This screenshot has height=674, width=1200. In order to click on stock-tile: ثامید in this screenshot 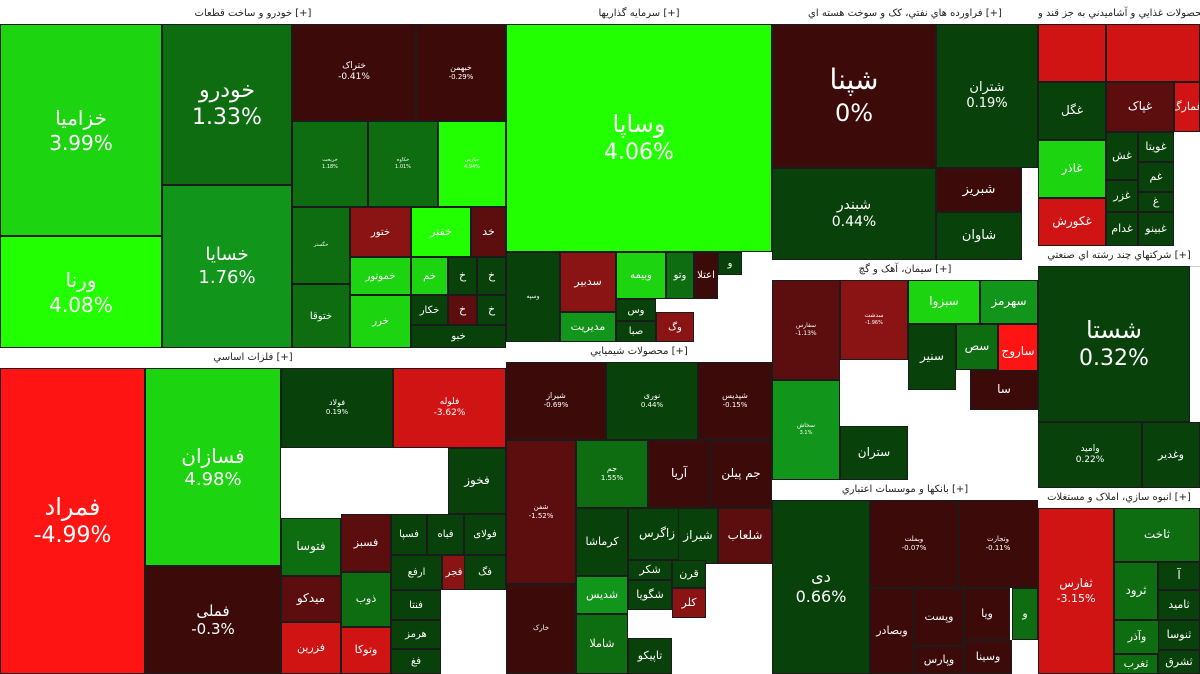, I will do `click(1179, 605)`.